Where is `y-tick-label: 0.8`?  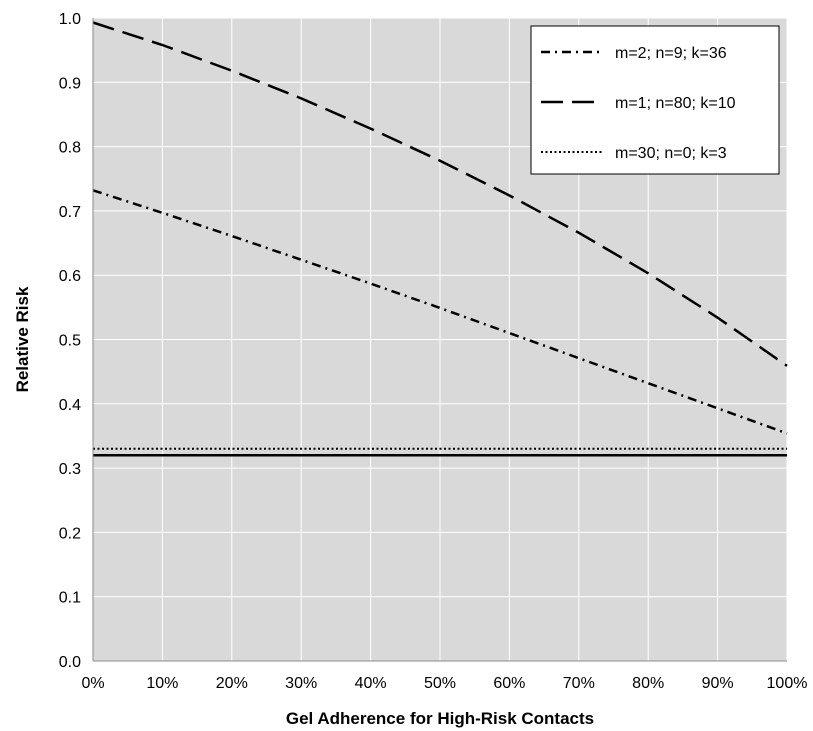
y-tick-label: 0.8 is located at coordinates (70, 148).